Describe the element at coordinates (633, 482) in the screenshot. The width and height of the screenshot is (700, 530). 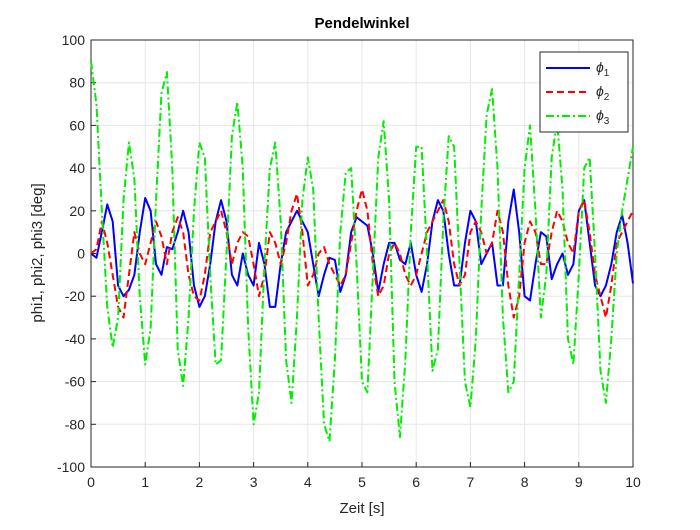
I see `x-tick-label: 10` at that location.